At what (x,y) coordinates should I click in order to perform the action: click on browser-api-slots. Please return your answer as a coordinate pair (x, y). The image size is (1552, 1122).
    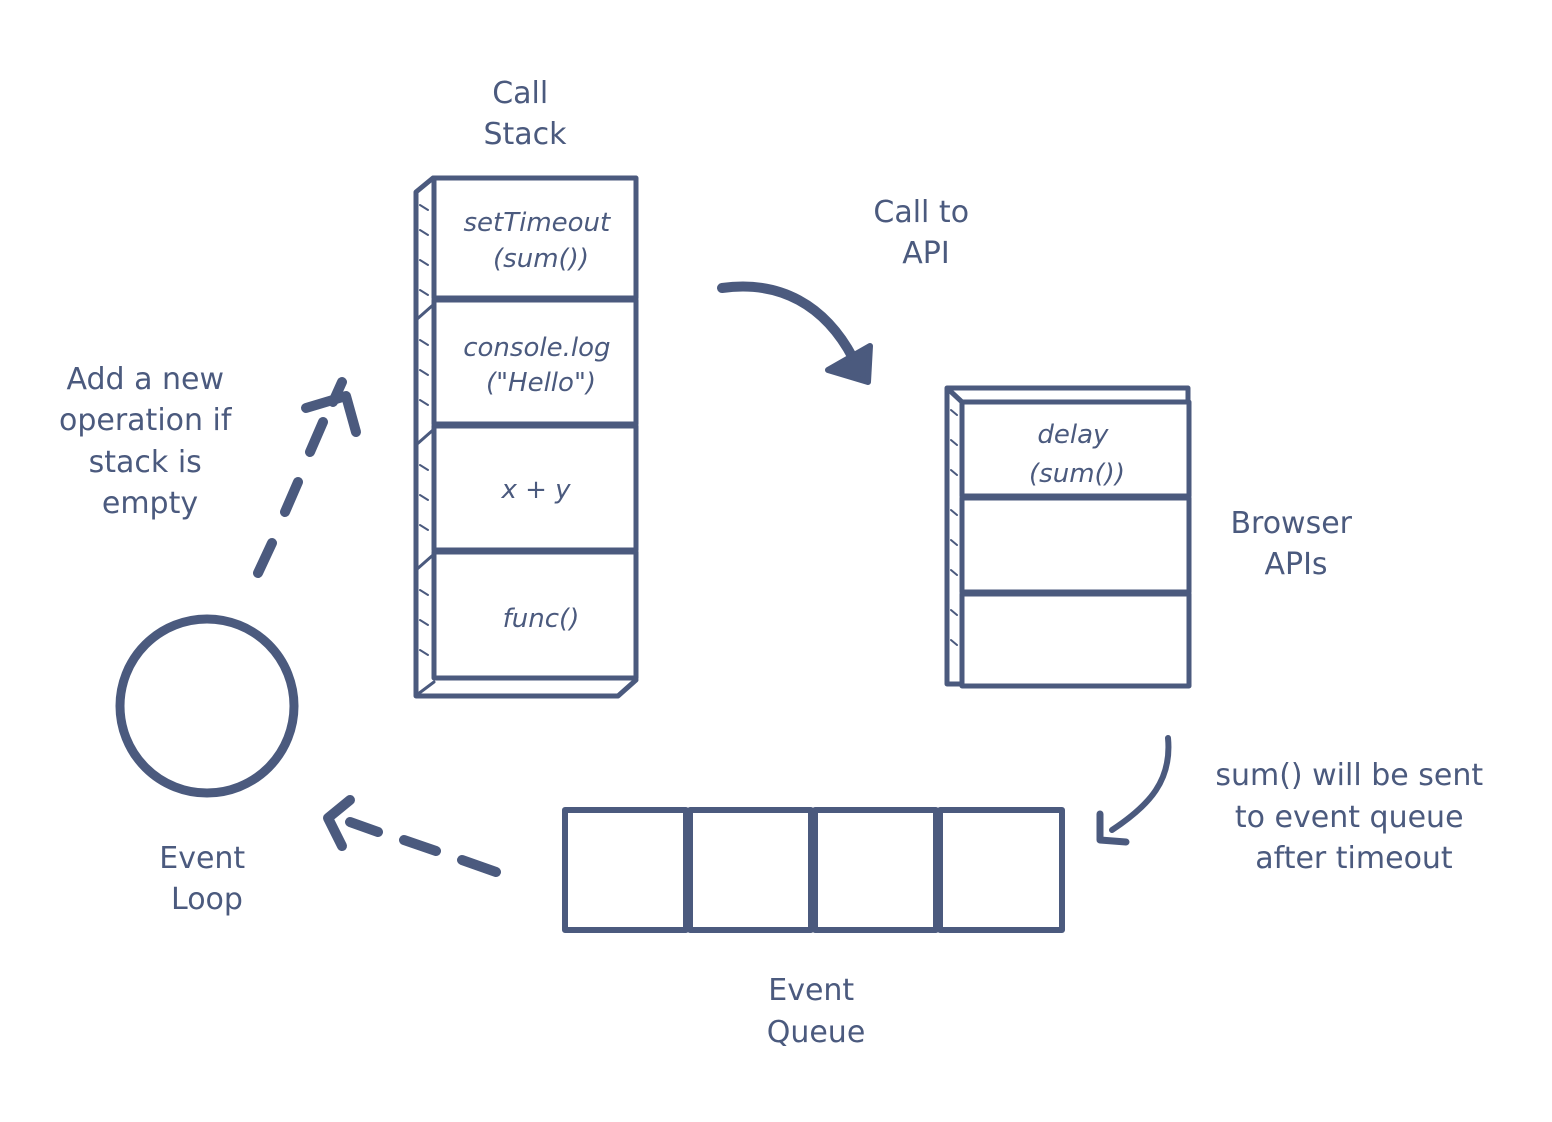
    Looking at the image, I should click on (1075, 544).